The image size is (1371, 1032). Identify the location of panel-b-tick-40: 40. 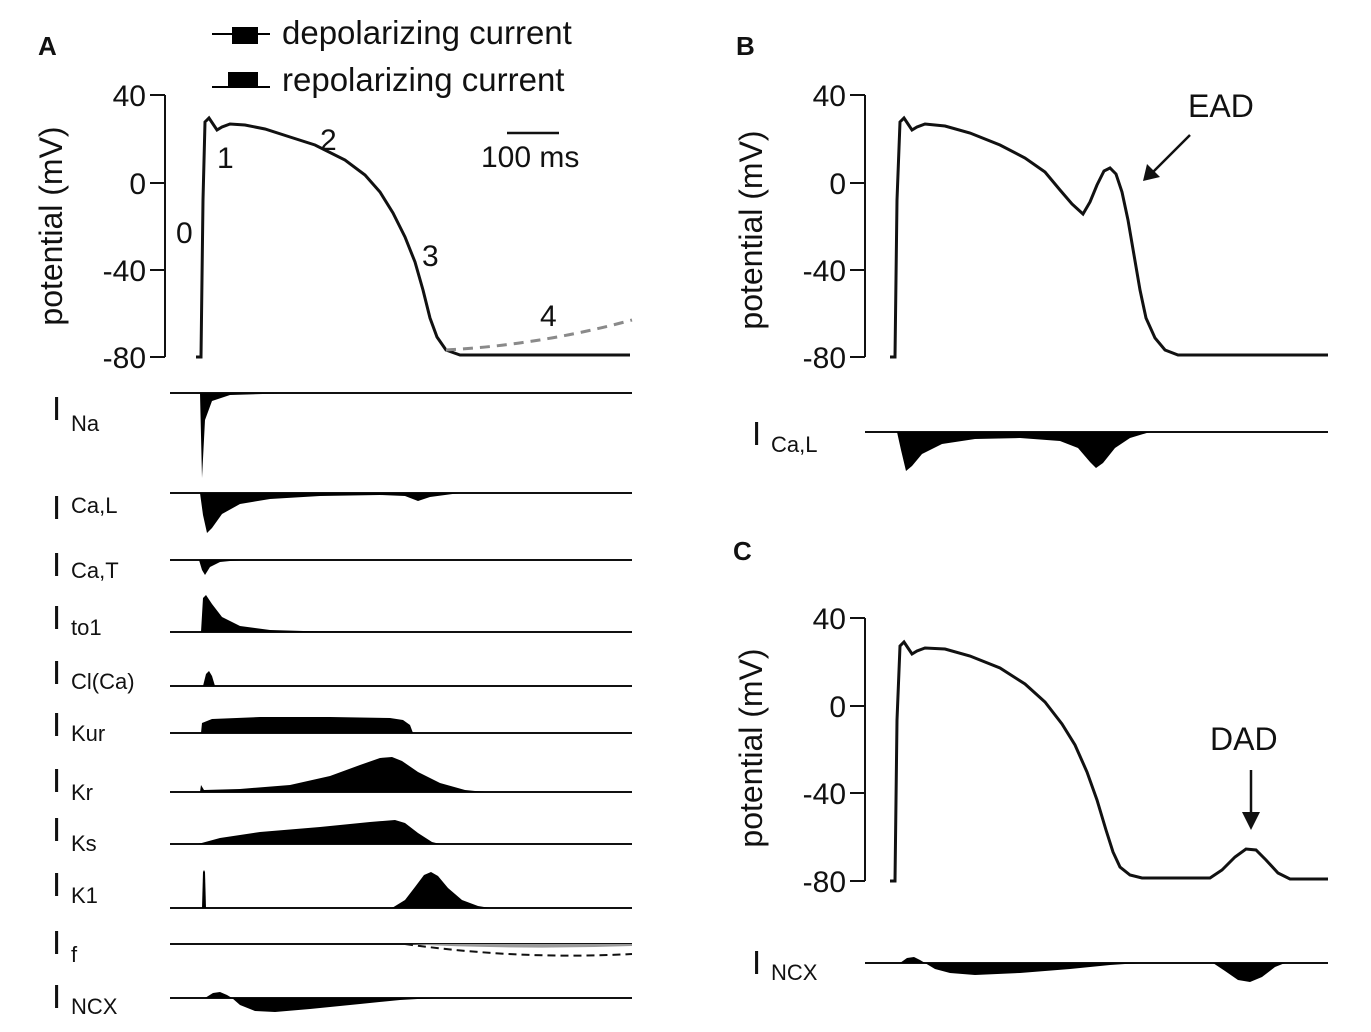
(829, 96).